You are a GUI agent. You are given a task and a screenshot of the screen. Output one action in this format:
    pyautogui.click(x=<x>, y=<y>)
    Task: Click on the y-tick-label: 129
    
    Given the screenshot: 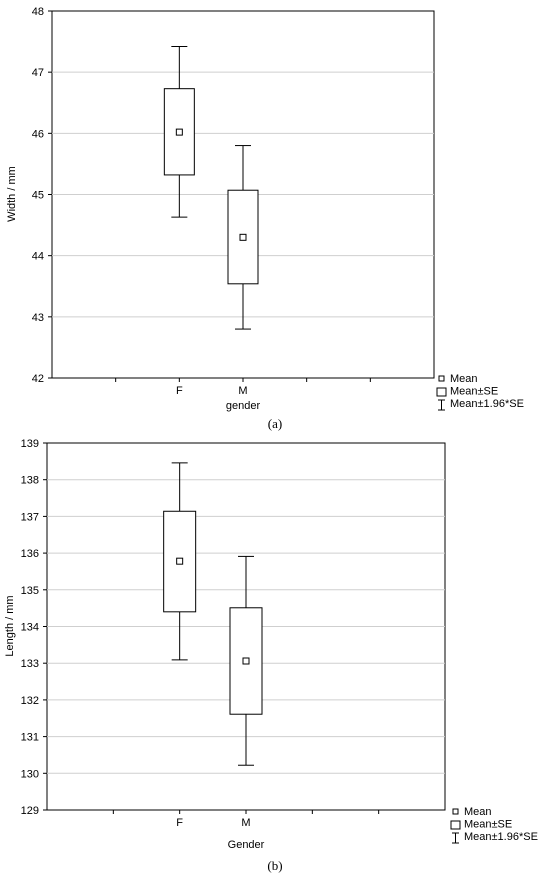 What is the action you would take?
    pyautogui.click(x=30, y=811)
    